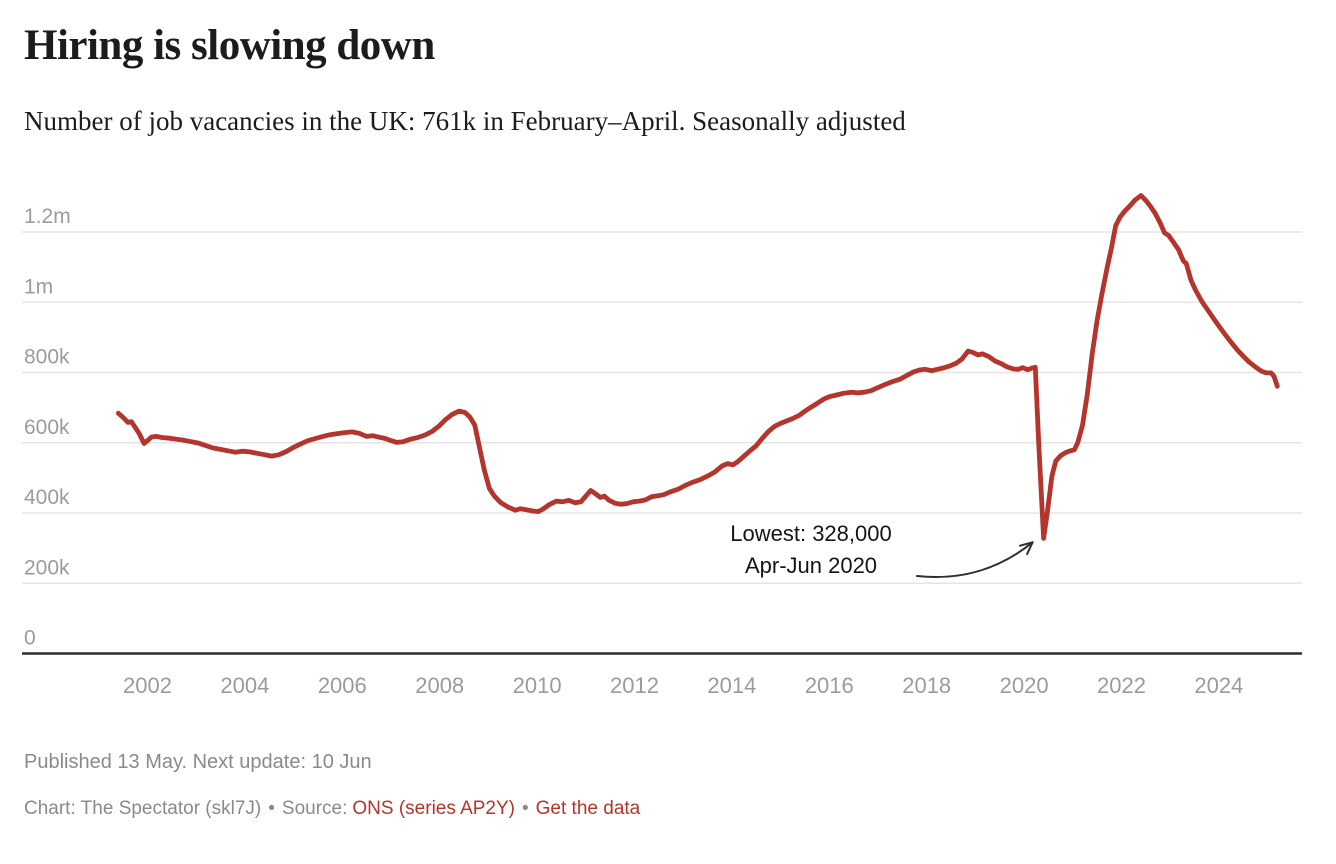 This screenshot has height=864, width=1336. Describe the element at coordinates (47, 357) in the screenshot. I see `y-tick-label: 800k` at that location.